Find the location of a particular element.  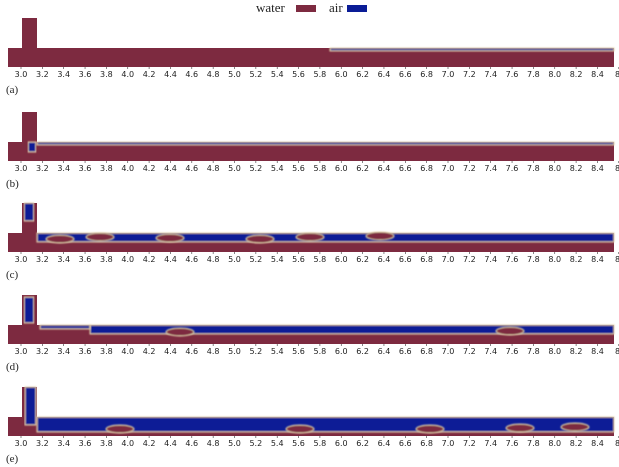

panel-label: (e) is located at coordinates (12, 459).